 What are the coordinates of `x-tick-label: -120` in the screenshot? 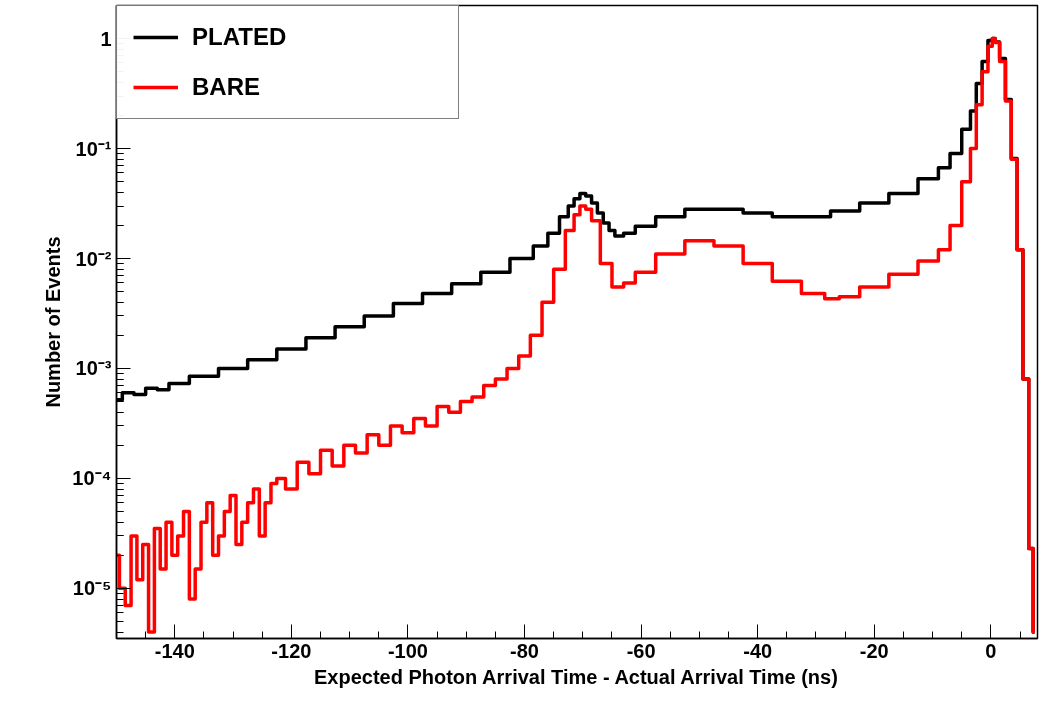 It's located at (291, 650).